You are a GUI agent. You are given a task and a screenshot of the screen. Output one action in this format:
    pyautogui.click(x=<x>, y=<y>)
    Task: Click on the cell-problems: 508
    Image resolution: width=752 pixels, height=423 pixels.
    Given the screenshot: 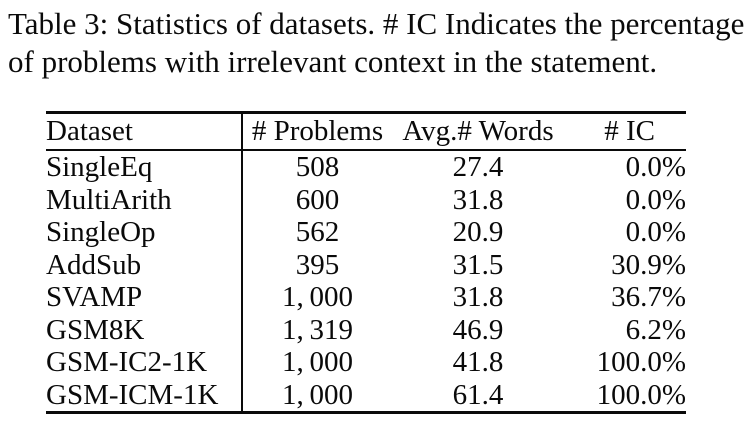 What is the action you would take?
    pyautogui.click(x=317, y=167)
    